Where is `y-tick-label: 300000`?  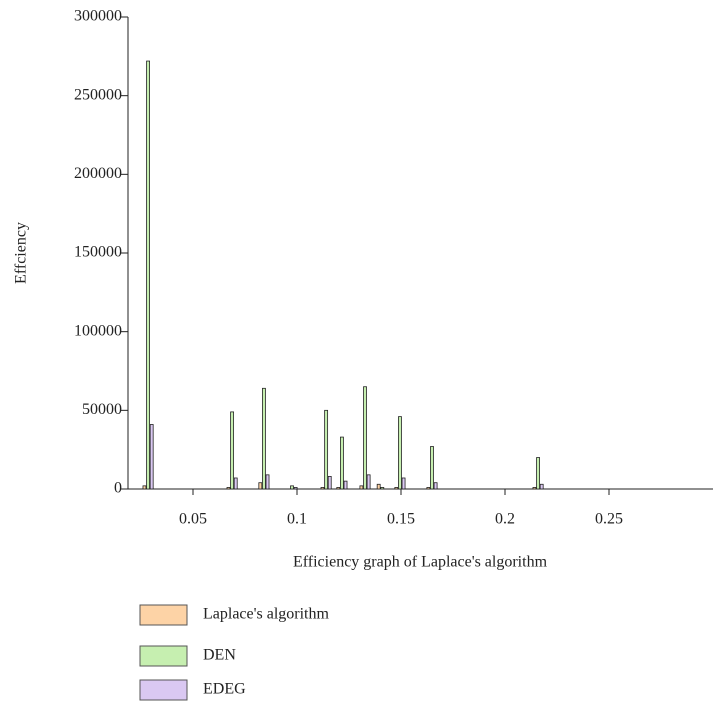
y-tick-label: 300000 is located at coordinates (98, 16).